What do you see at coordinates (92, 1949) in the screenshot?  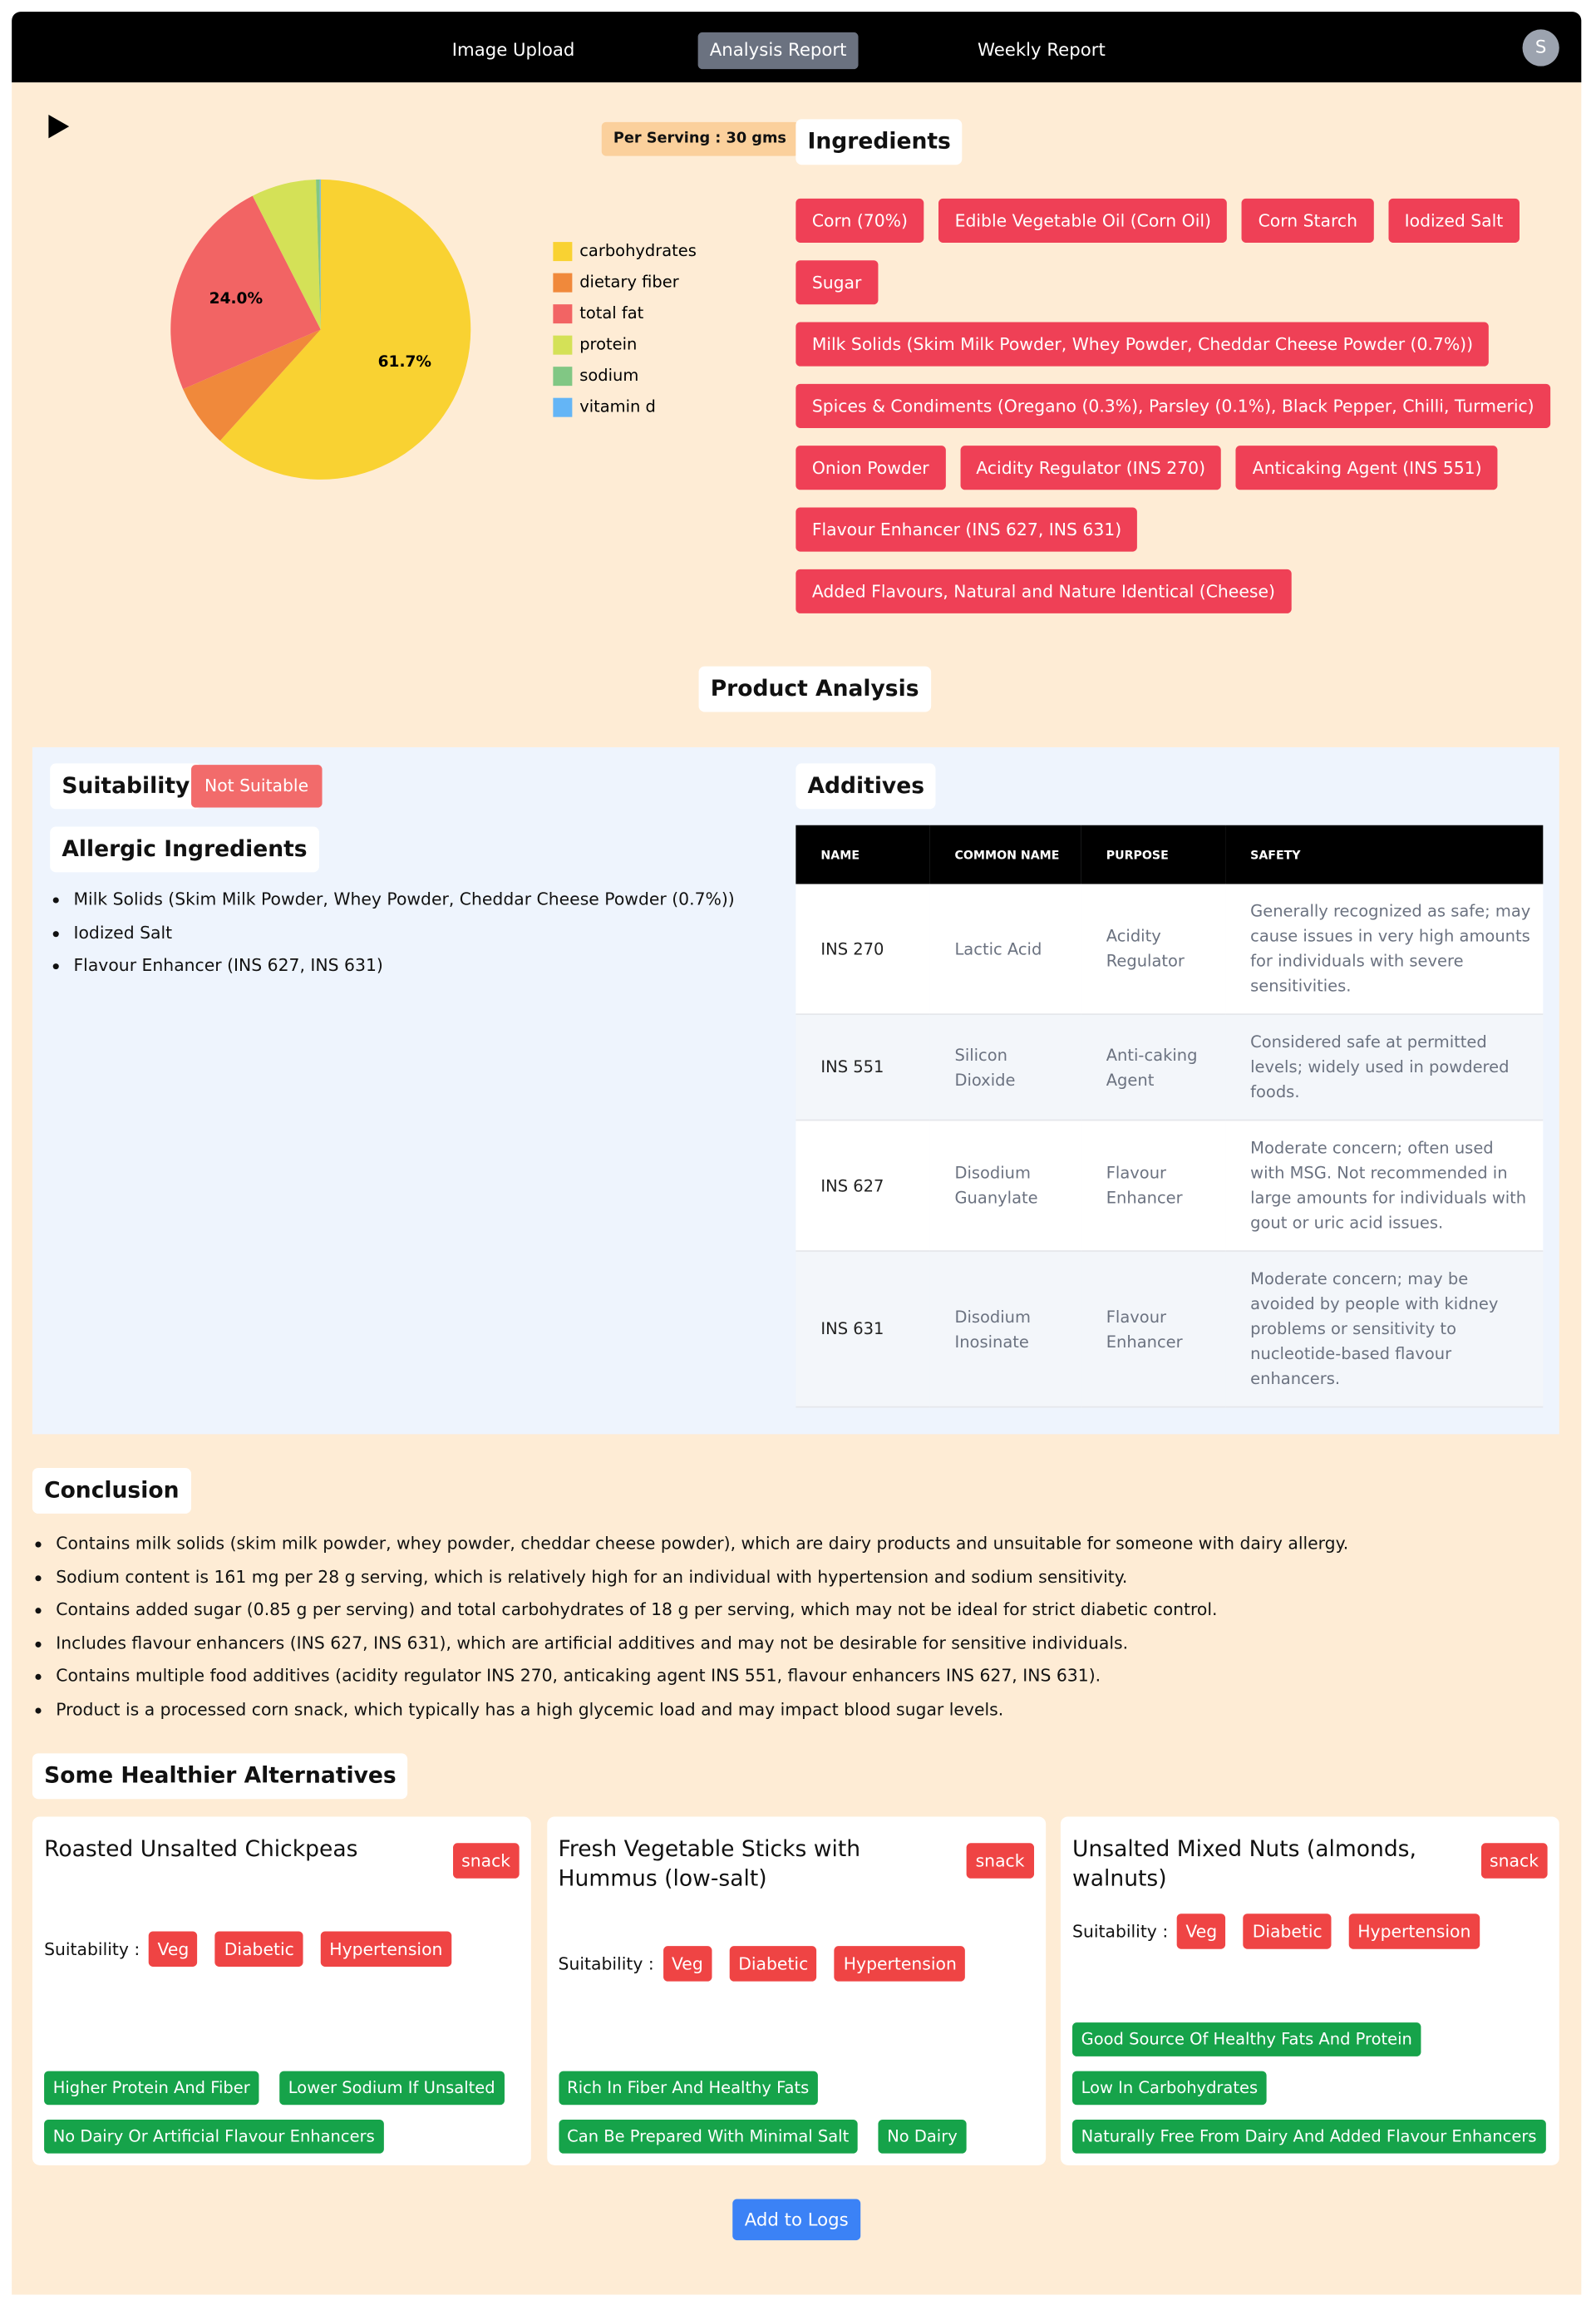 I see `suitability-label: Suitability :` at bounding box center [92, 1949].